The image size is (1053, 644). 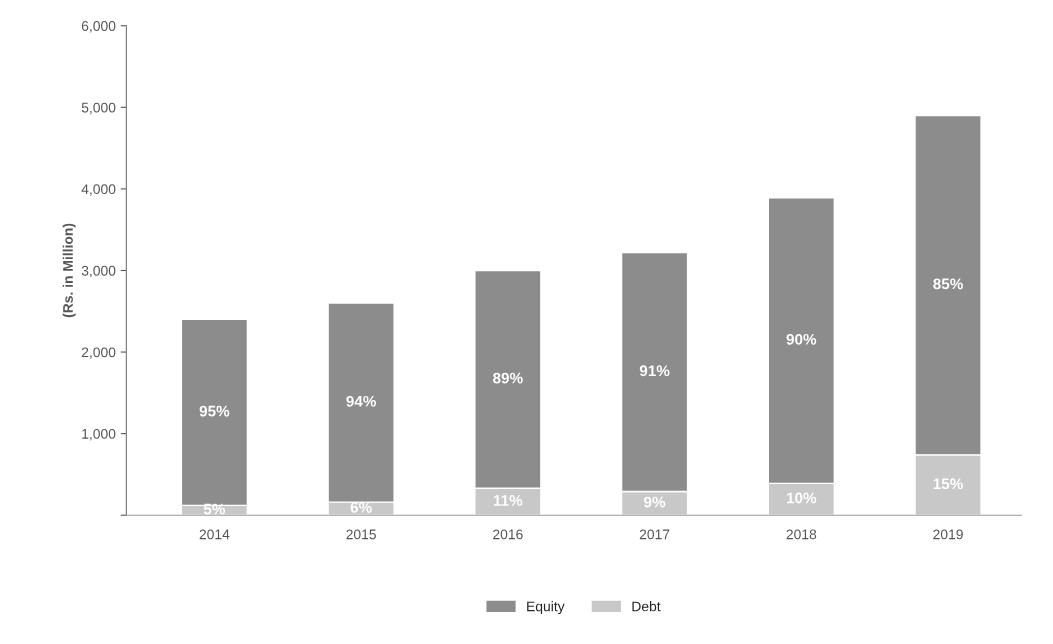 I want to click on x-tick-label: 2016, so click(x=508, y=534).